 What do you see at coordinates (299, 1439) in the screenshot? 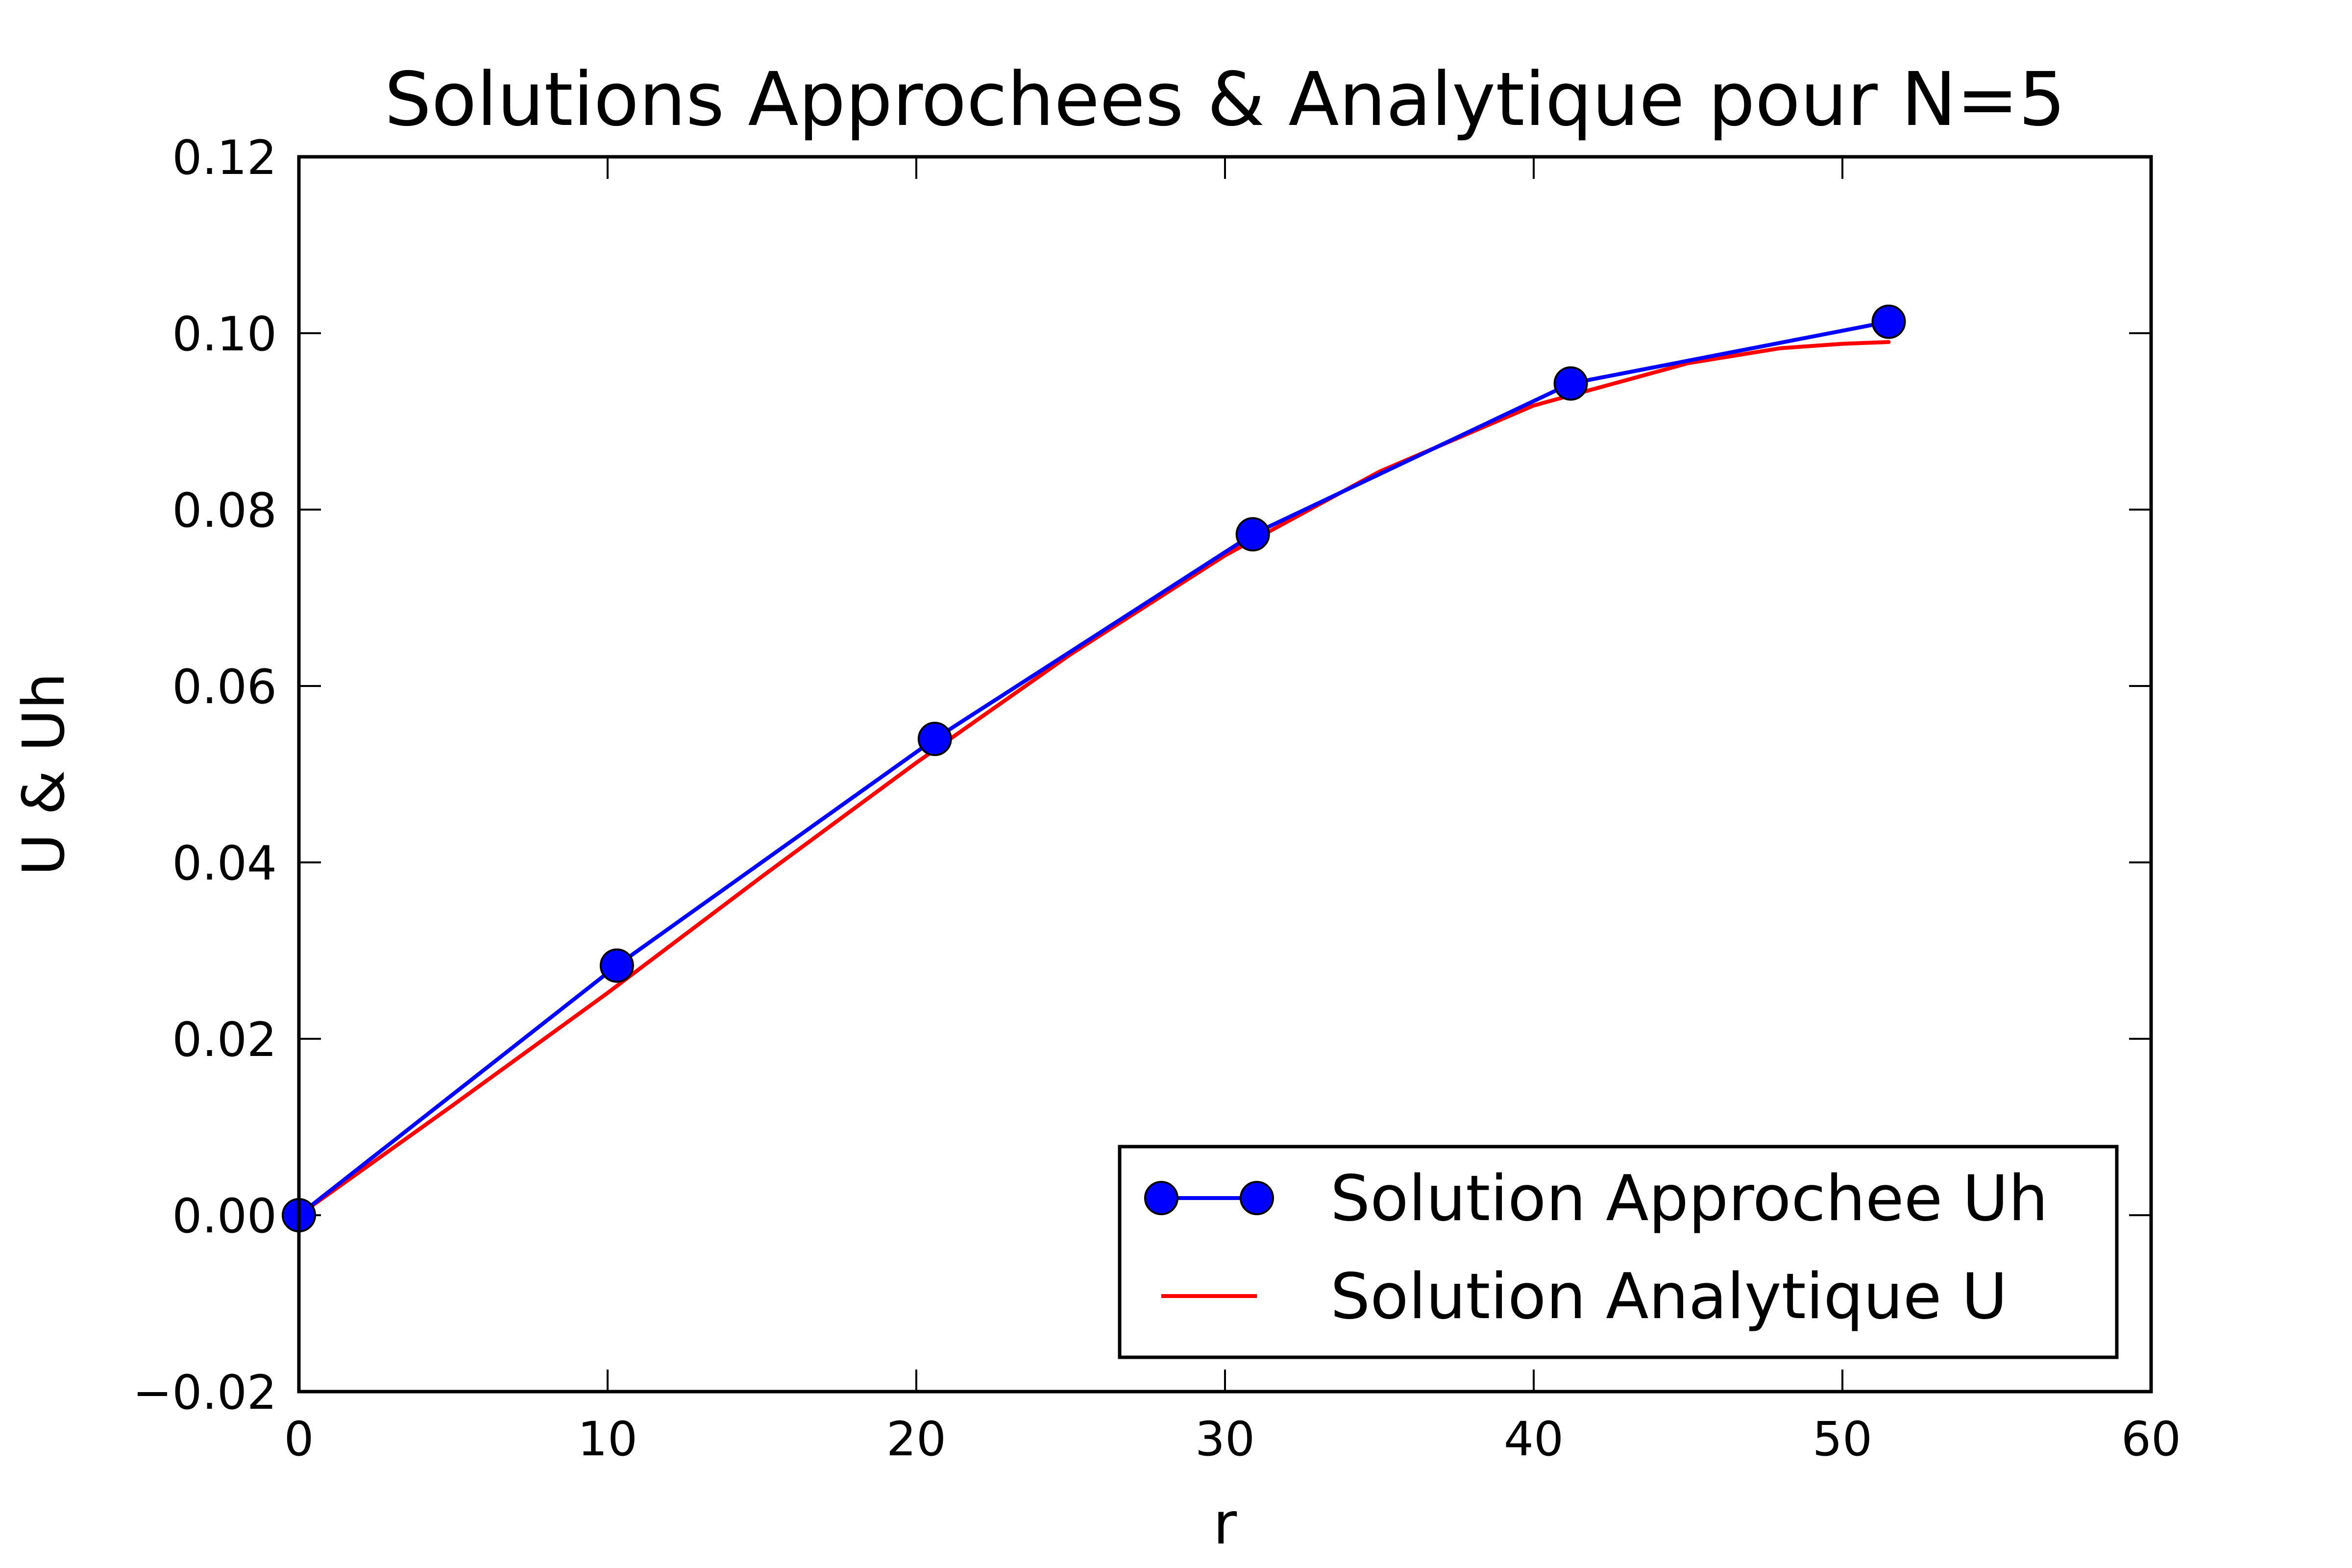
I see `x-tick-label: 0` at bounding box center [299, 1439].